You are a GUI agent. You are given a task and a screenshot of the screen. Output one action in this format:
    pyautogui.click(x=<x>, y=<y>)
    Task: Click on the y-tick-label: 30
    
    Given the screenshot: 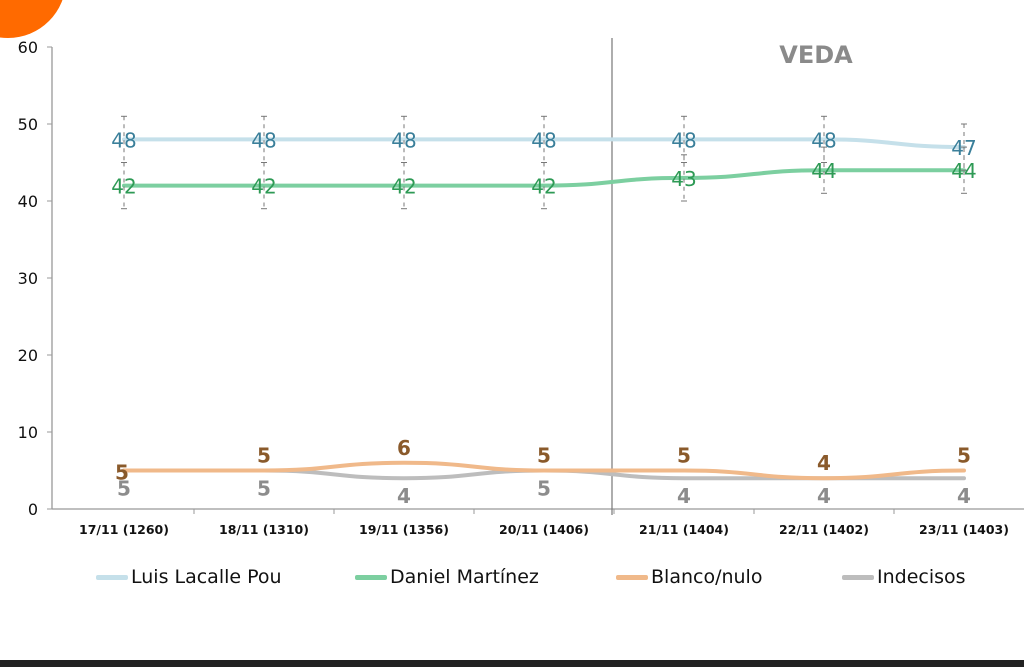 What is the action you would take?
    pyautogui.click(x=28, y=278)
    